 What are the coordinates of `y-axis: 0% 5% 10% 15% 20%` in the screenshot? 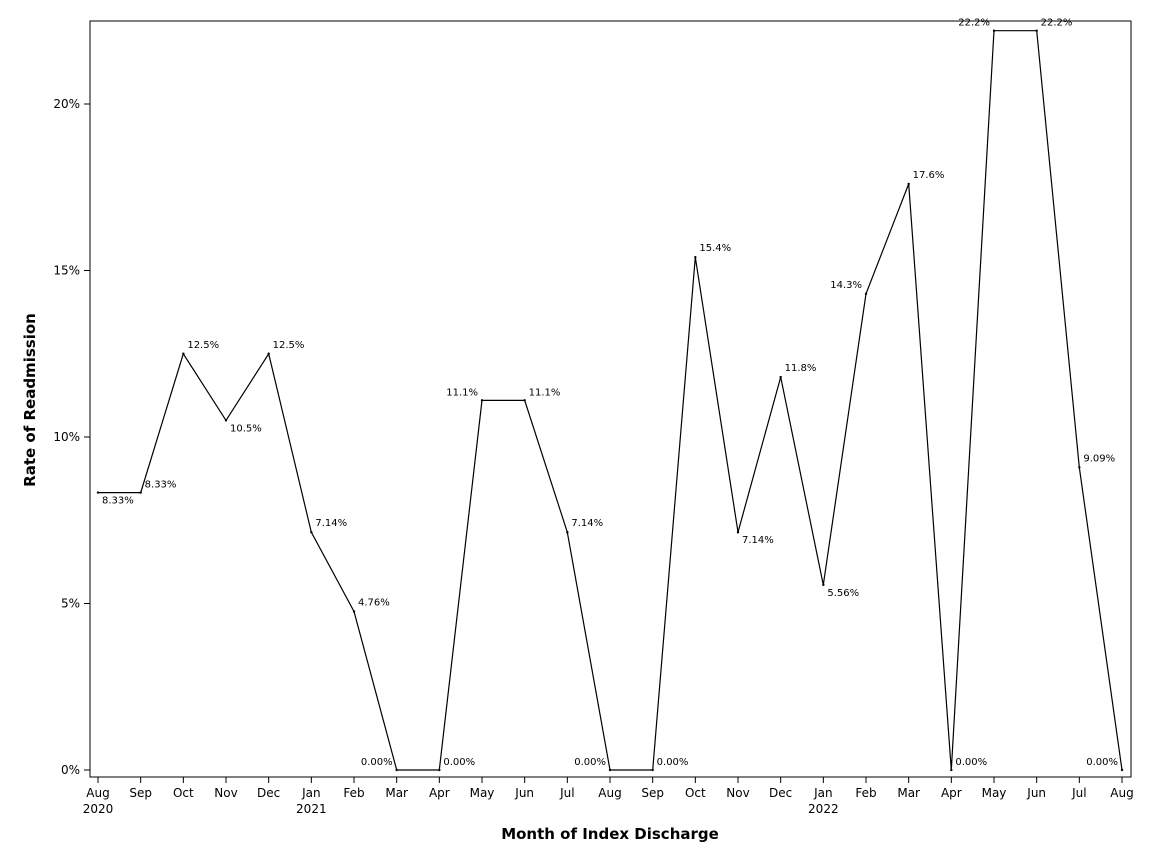 It's located at (71, 437).